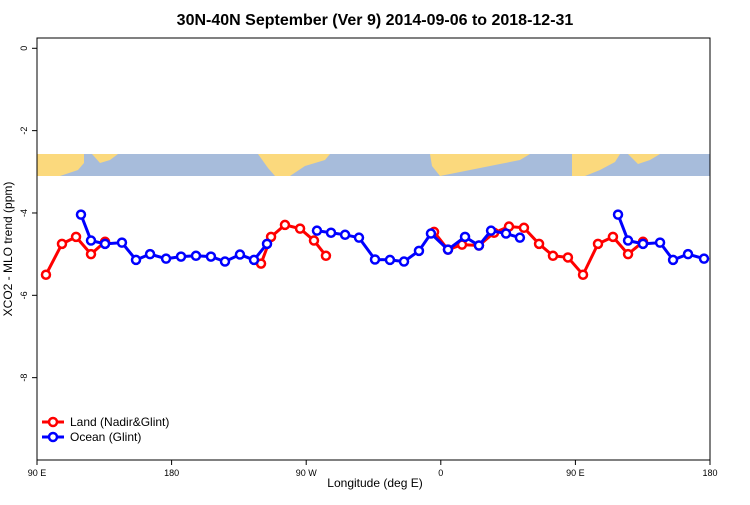  Describe the element at coordinates (24, 295) in the screenshot. I see `y-tick-label: -6` at that location.